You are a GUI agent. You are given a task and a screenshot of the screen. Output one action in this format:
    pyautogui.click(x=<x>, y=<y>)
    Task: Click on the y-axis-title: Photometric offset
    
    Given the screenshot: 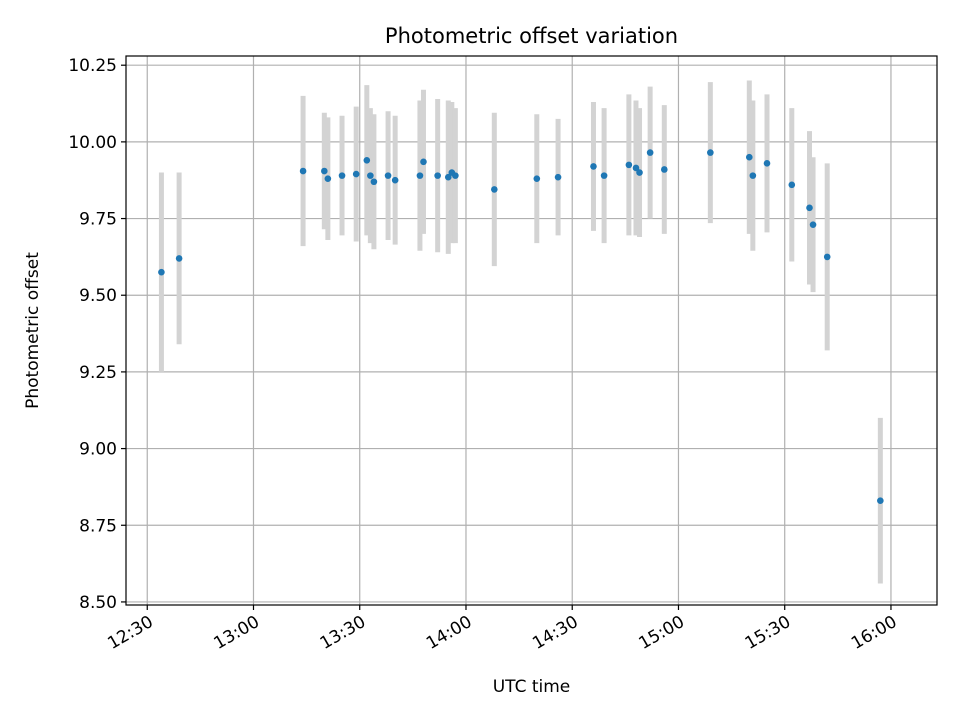 What is the action you would take?
    pyautogui.click(x=33, y=330)
    